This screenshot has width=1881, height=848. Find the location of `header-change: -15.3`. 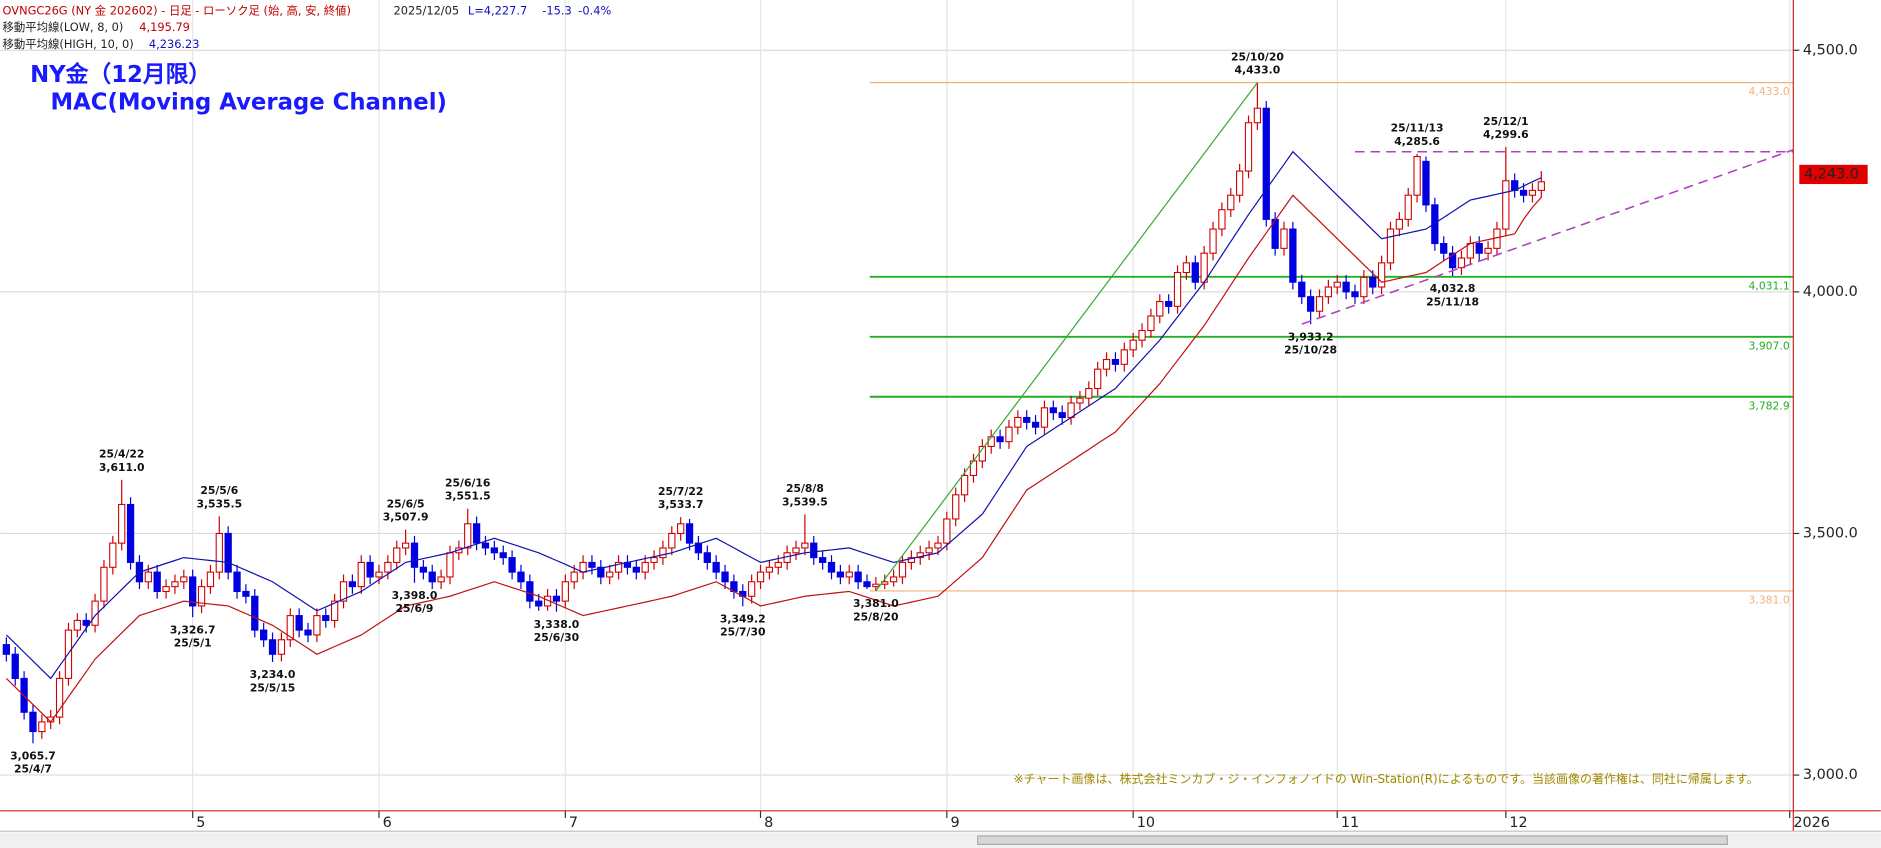

header-change: -15.3 is located at coordinates (556, 10).